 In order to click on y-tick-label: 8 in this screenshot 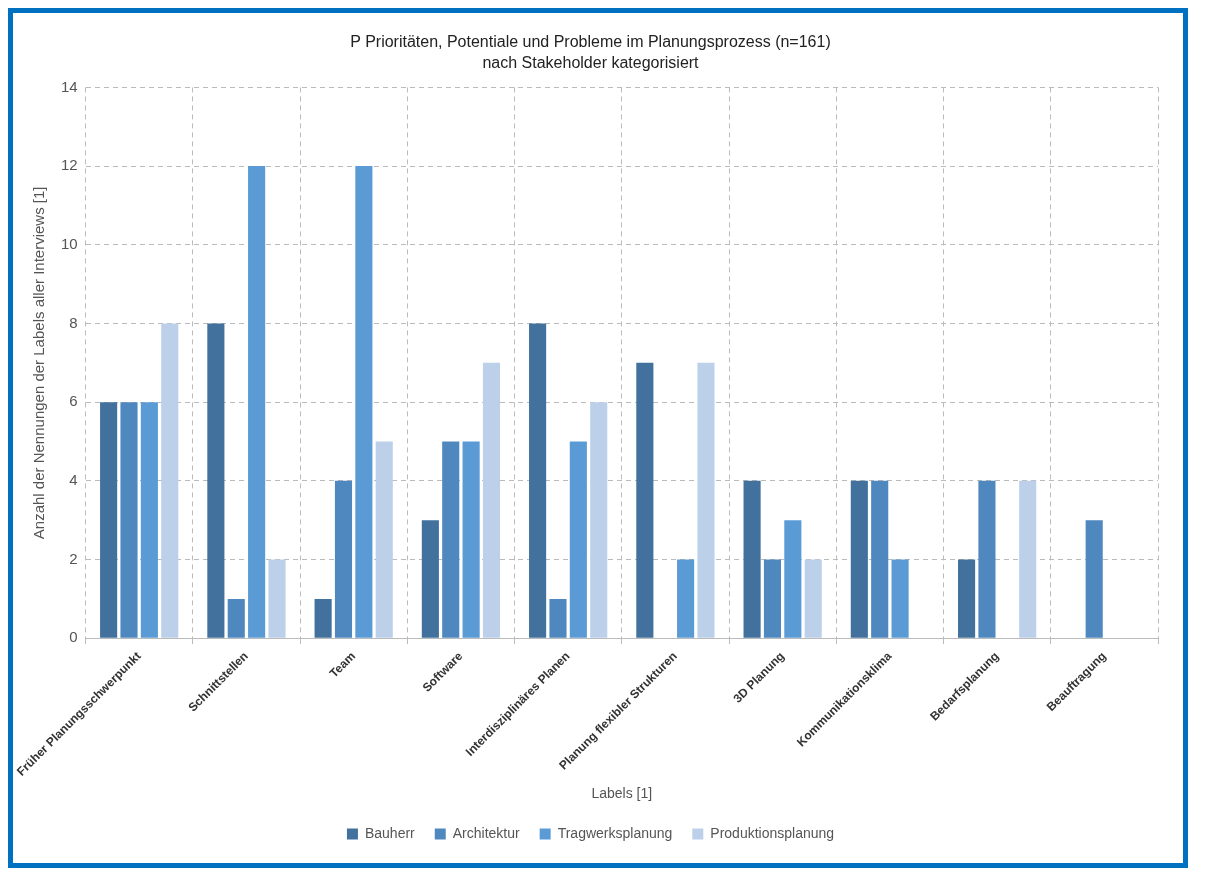, I will do `click(73, 322)`.